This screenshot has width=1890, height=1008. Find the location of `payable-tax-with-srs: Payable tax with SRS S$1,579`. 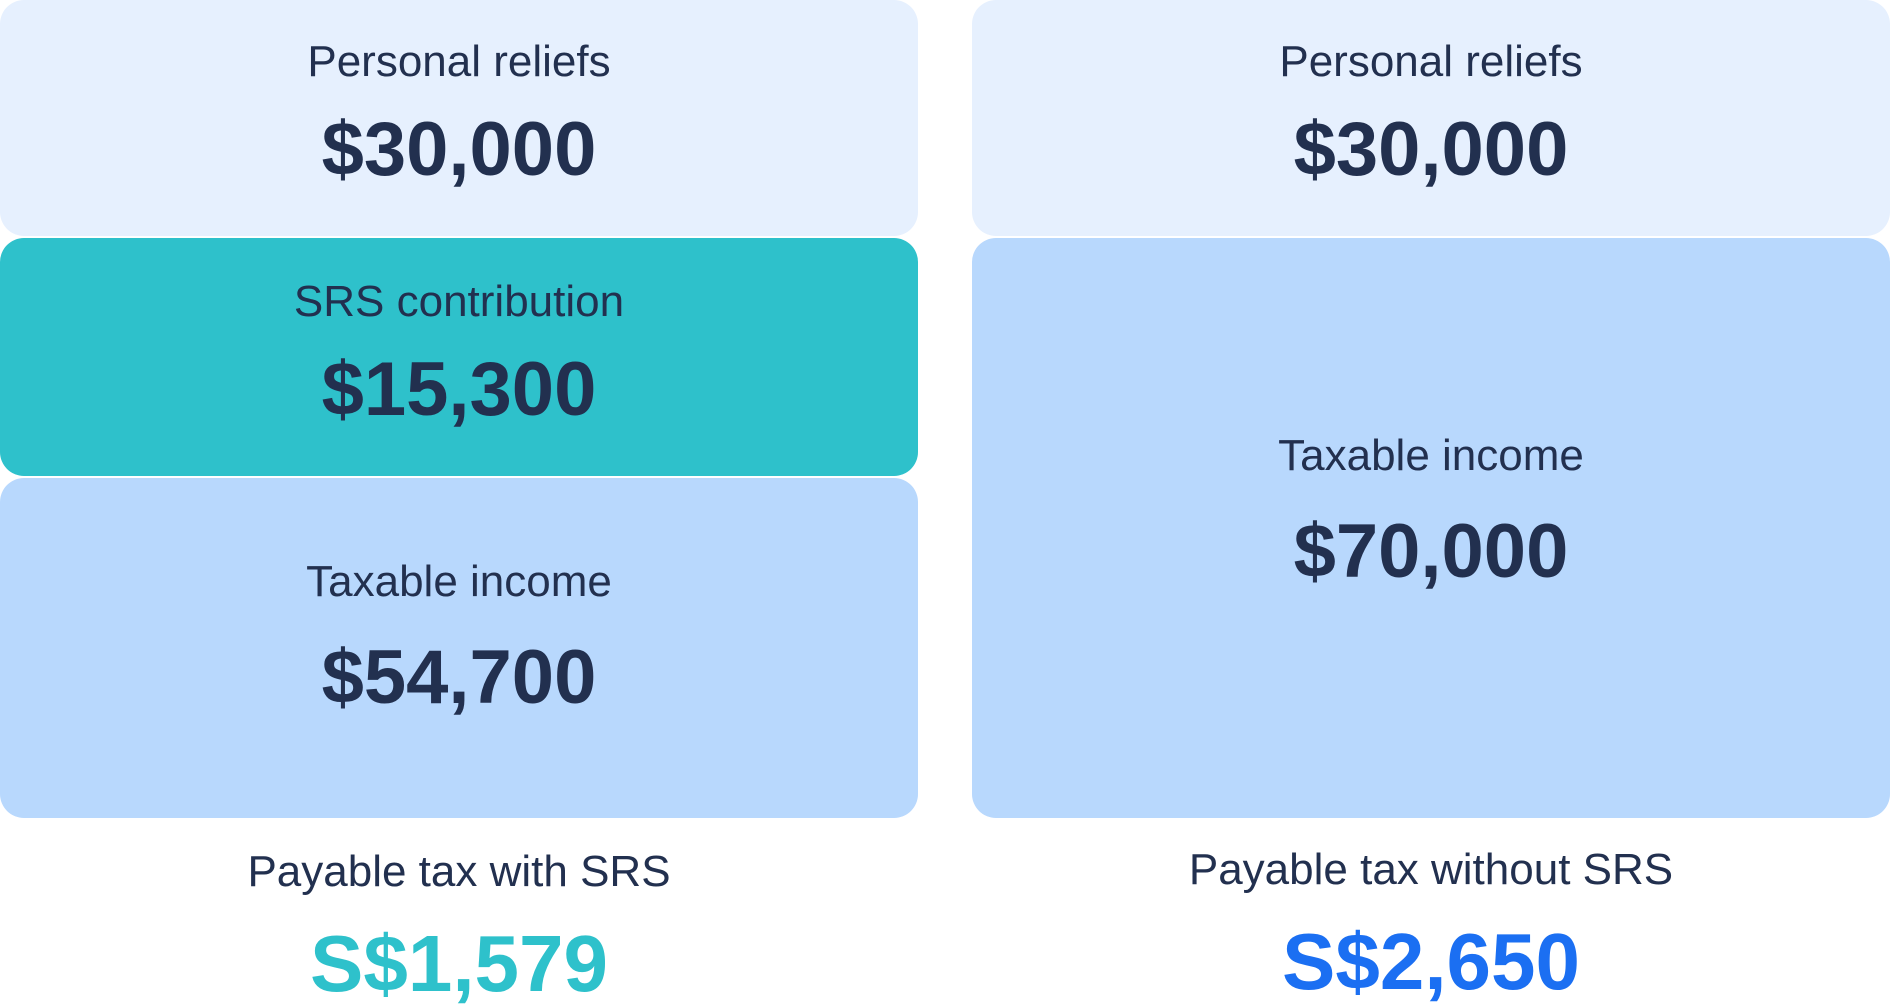

payable-tax-with-srs: Payable tax with SRS S$1,579 is located at coordinates (459, 927).